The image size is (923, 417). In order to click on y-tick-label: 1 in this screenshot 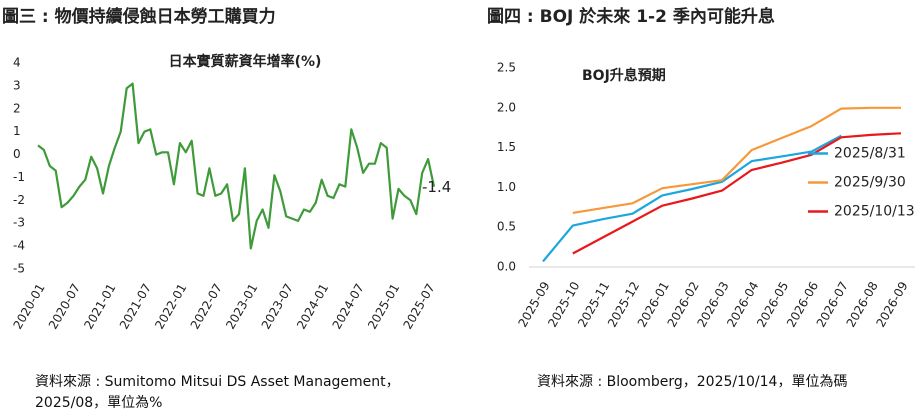, I will do `click(17, 131)`.